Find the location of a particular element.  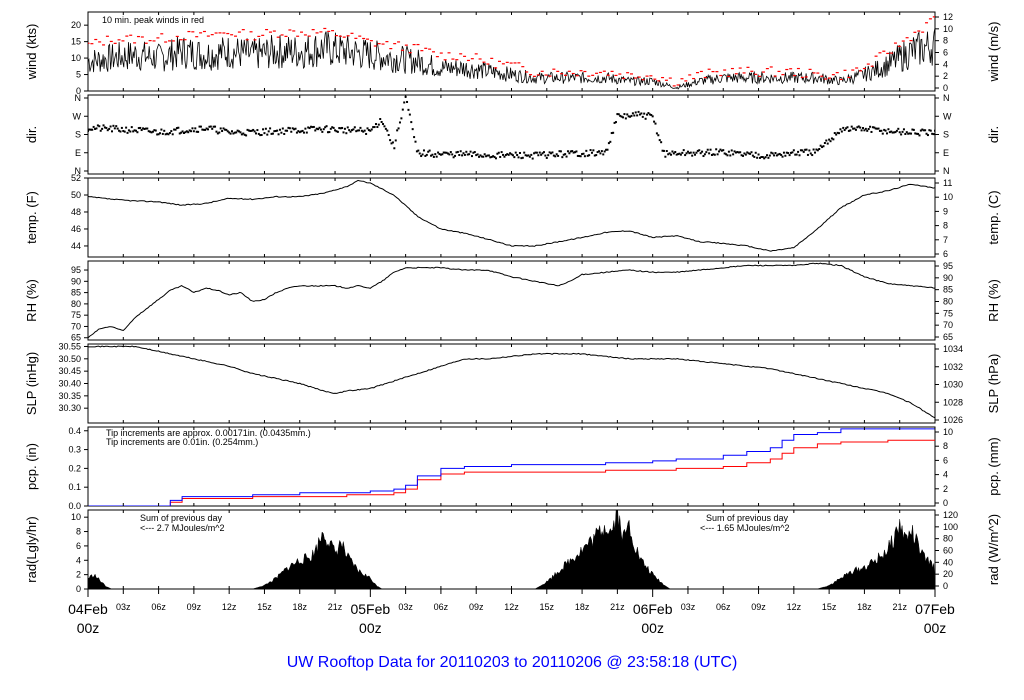

y-tick-label: 20 is located at coordinates (76, 25).